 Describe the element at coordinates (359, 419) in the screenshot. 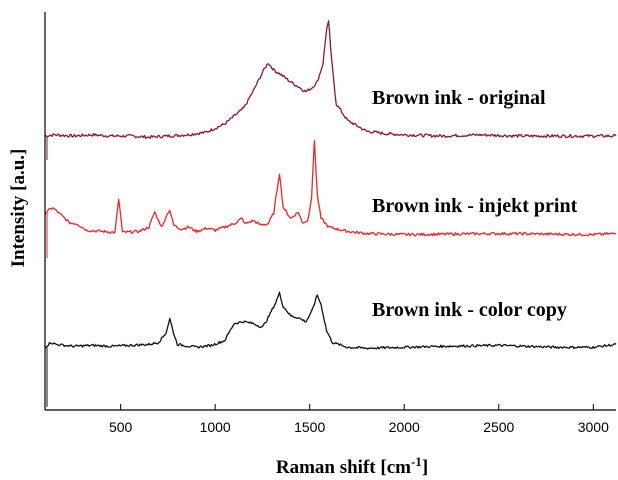

I see `ticks-layer: 500 1000 1500 2000 2500 3000` at that location.